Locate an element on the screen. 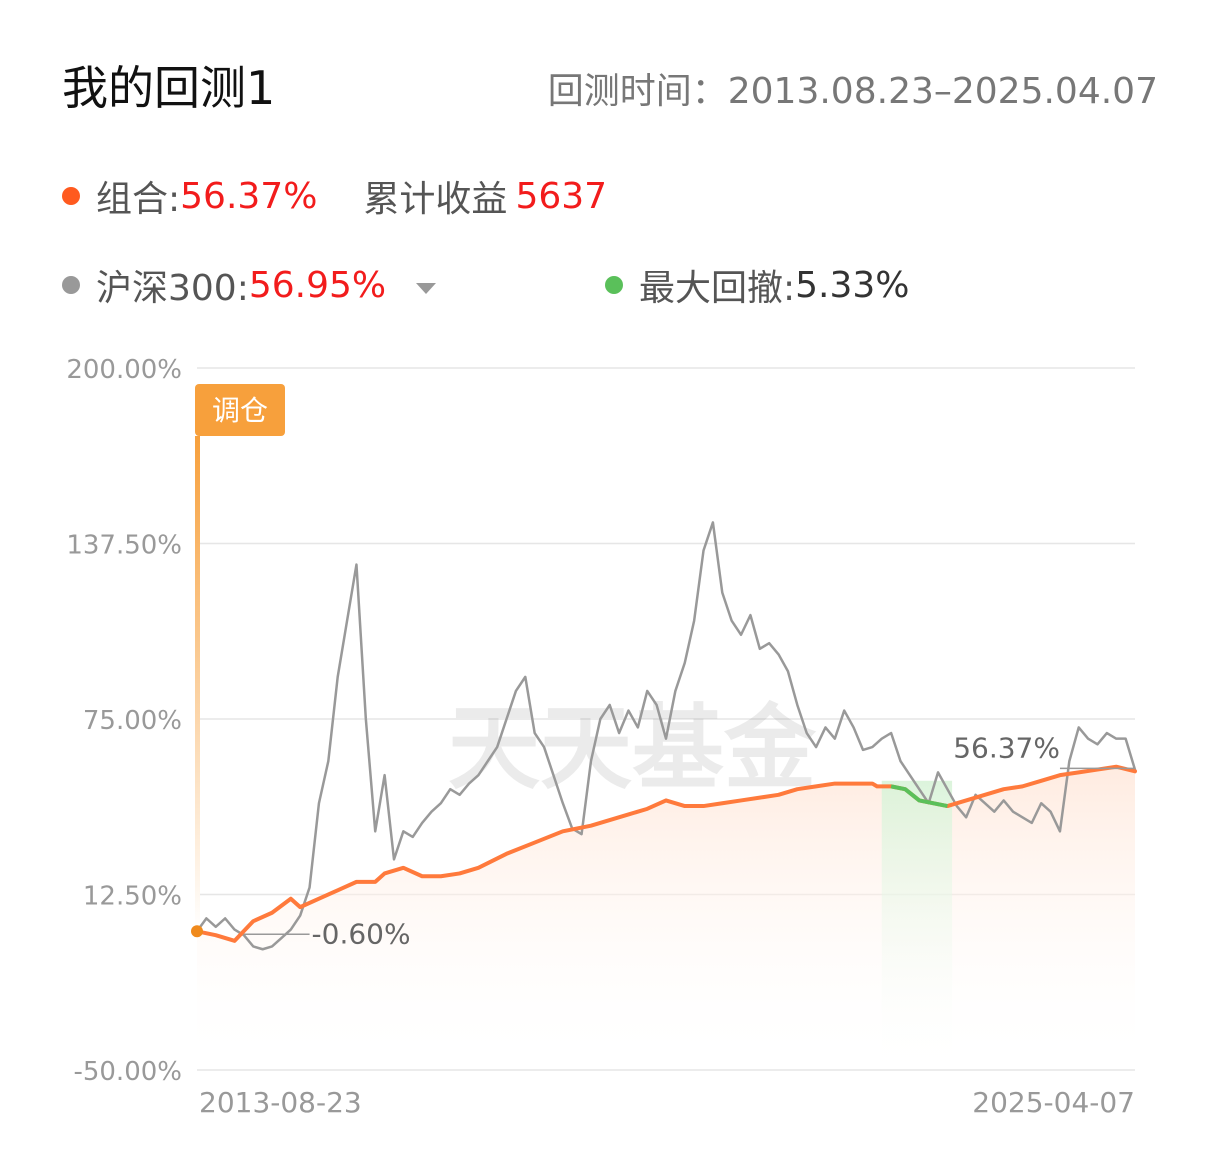 The width and height of the screenshot is (1208, 1161). cumulative-value: 5637 is located at coordinates (561, 196).